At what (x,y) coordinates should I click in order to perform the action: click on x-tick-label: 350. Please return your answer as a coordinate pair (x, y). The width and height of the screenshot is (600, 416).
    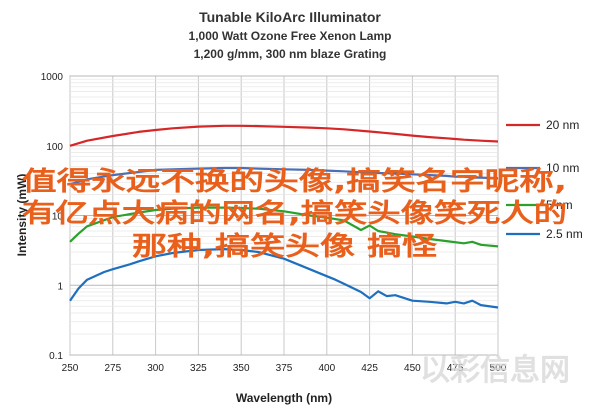
    Looking at the image, I should click on (241, 368).